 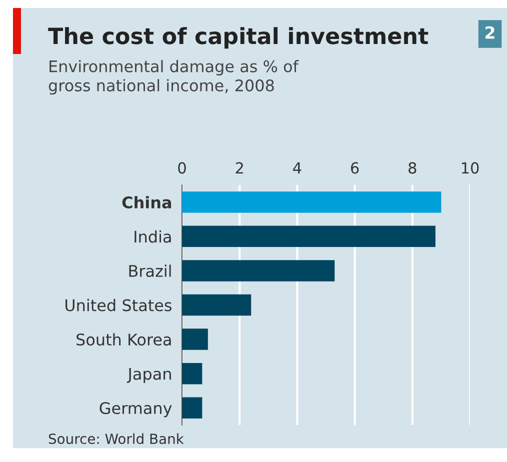 I want to click on y-tick-label: Japan, so click(x=148, y=375).